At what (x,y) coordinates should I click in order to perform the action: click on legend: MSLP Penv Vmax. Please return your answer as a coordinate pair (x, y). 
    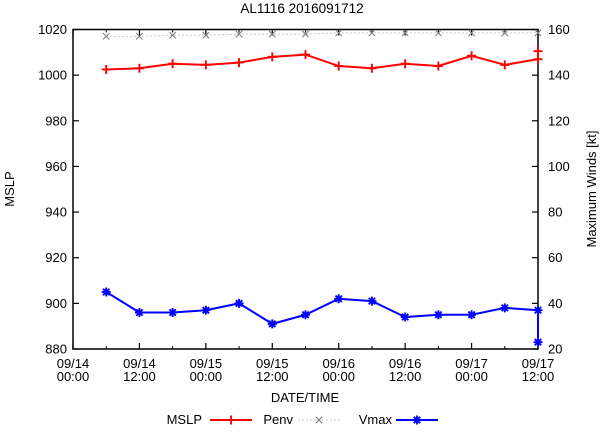
    Looking at the image, I should click on (302, 419).